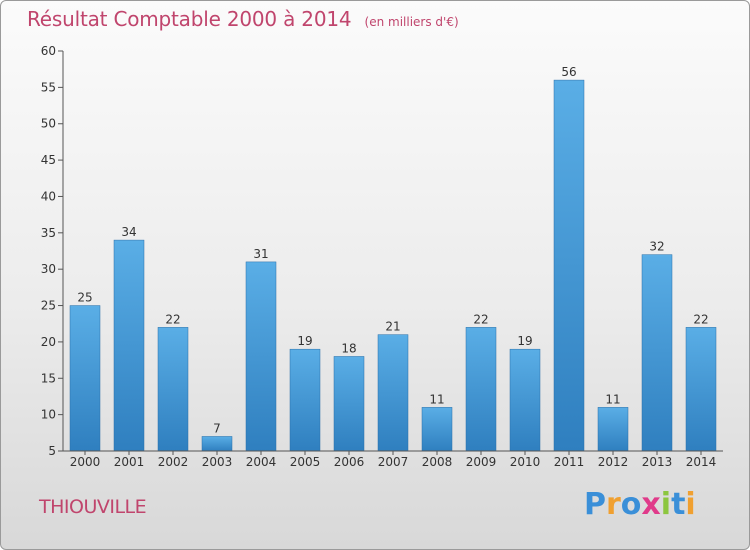  What do you see at coordinates (48, 233) in the screenshot?
I see `y-tick-label: 35` at bounding box center [48, 233].